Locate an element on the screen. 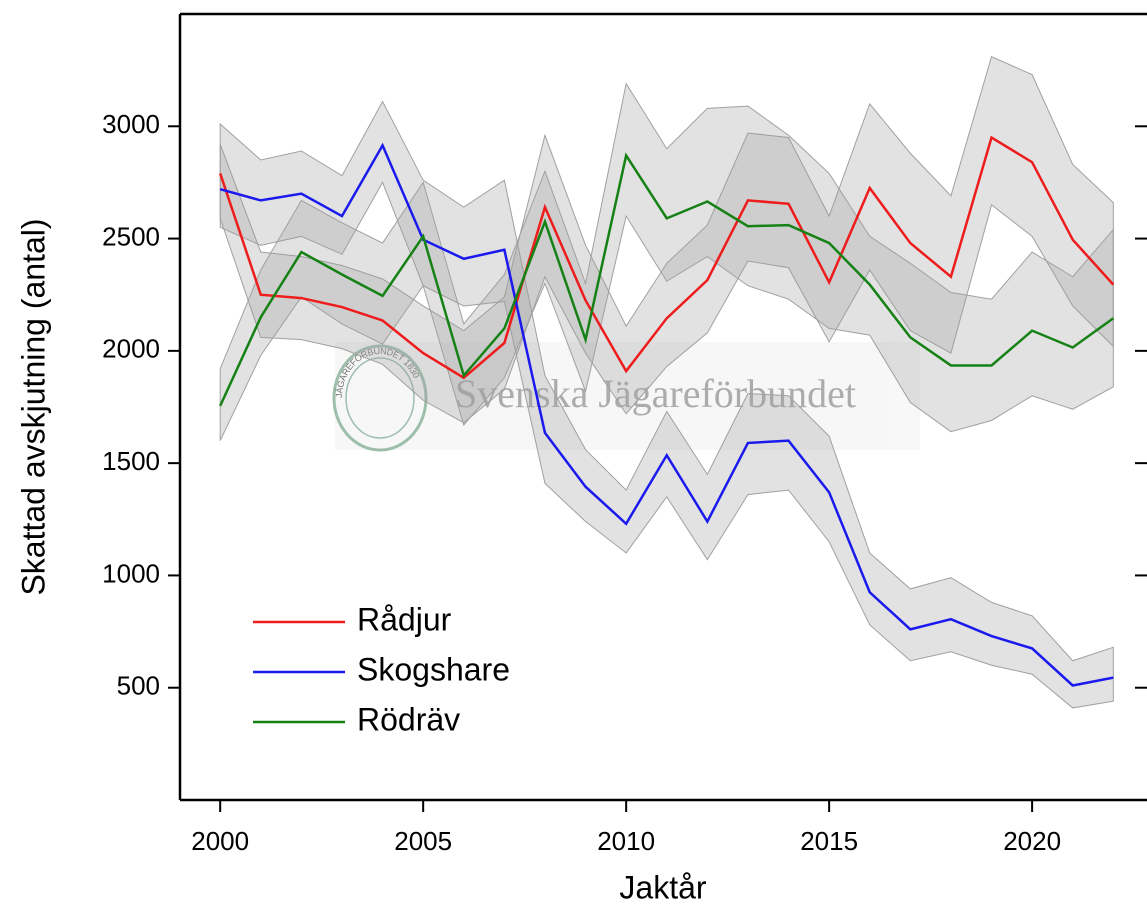  legend-label: Skogshare is located at coordinates (433, 669).